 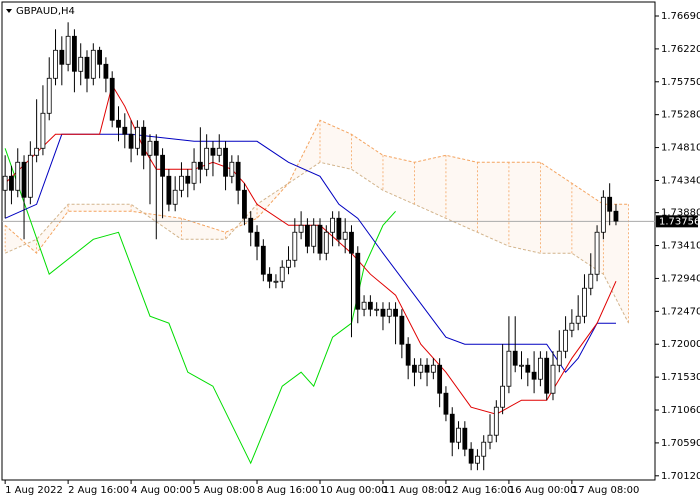 I want to click on y-tick-label: 1.76220, so click(x=680, y=49).